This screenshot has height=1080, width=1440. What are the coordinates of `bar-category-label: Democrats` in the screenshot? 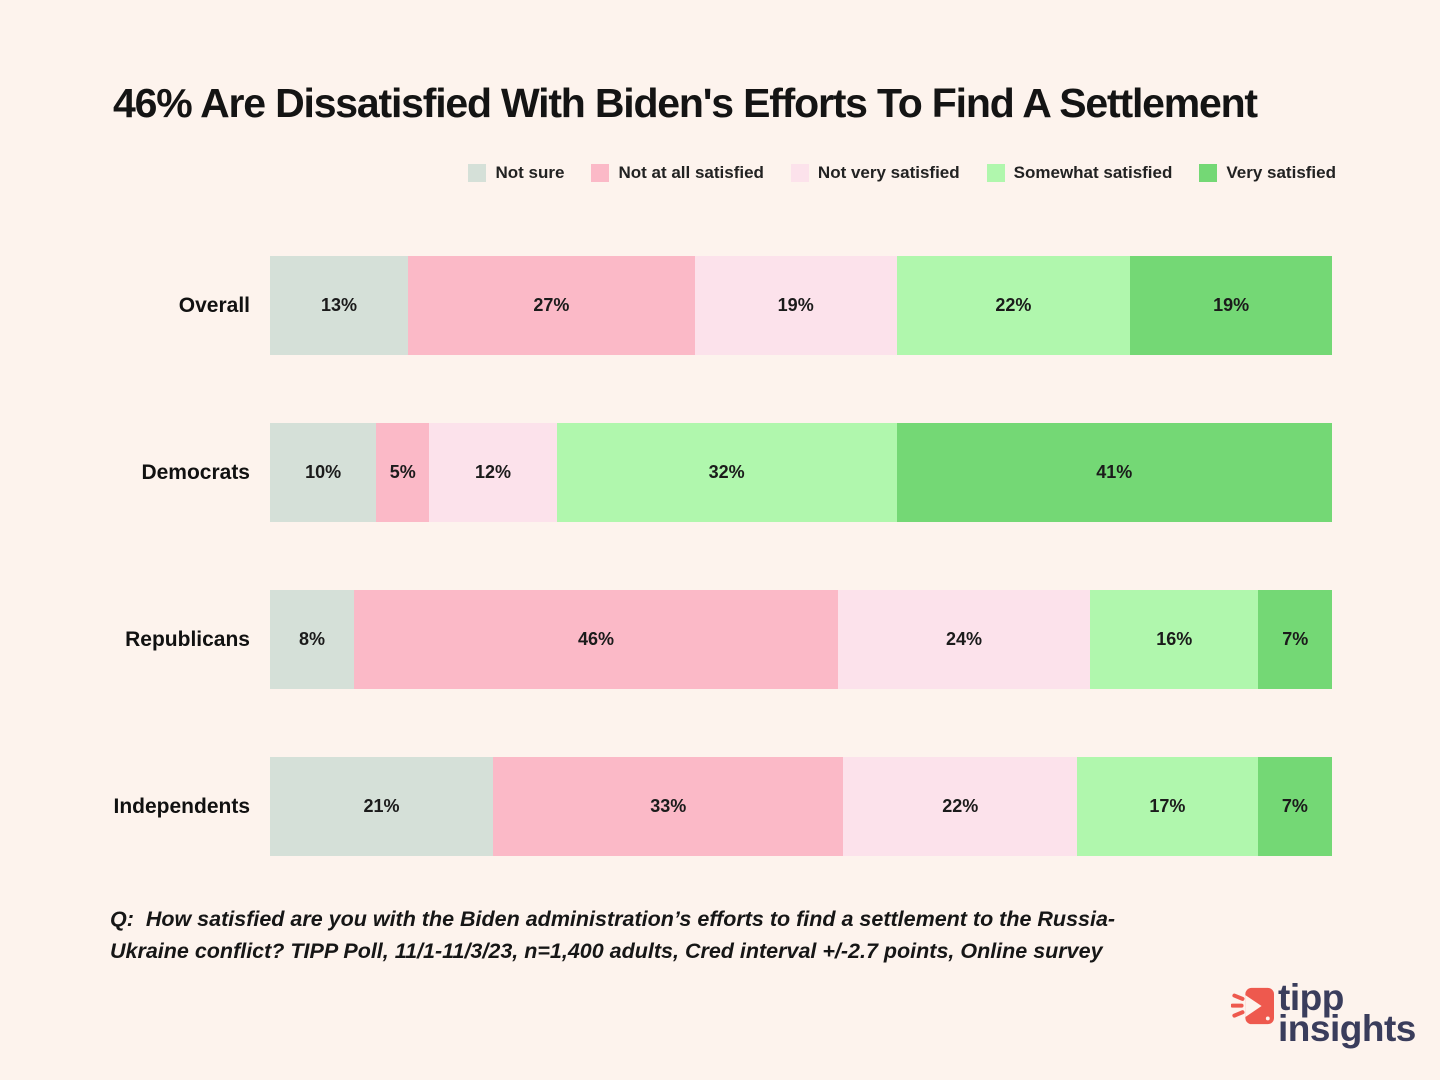 It's located at (195, 472).